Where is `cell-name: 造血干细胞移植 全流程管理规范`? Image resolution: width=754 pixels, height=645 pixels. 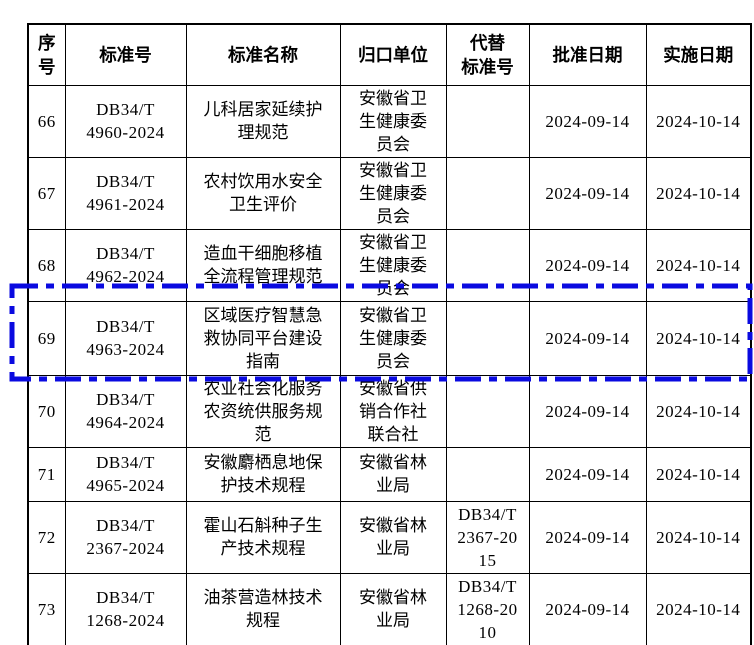
cell-name: 造血干细胞移植 全流程管理规范 is located at coordinates (263, 265).